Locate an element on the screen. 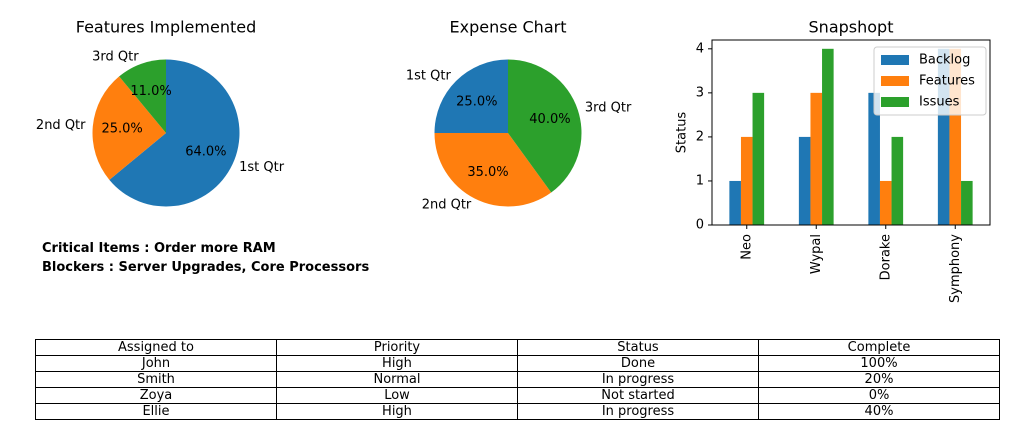  critical-items-note: Critical Items : Order more RAM is located at coordinates (159, 248).